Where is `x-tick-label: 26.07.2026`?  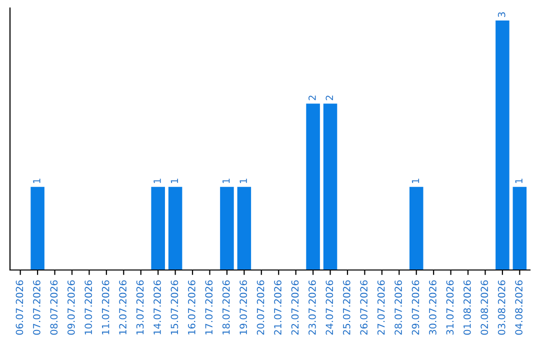
x-tick-label: 26.07.2026 is located at coordinates (364, 307).